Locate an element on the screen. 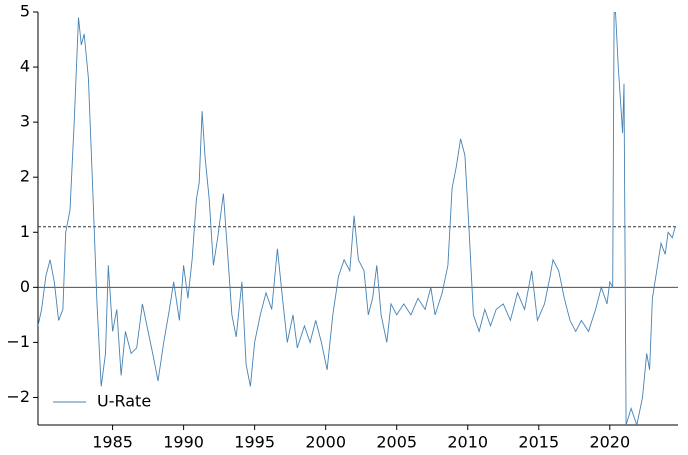 The height and width of the screenshot is (455, 688). x-tick-label: 1990 is located at coordinates (183, 442).